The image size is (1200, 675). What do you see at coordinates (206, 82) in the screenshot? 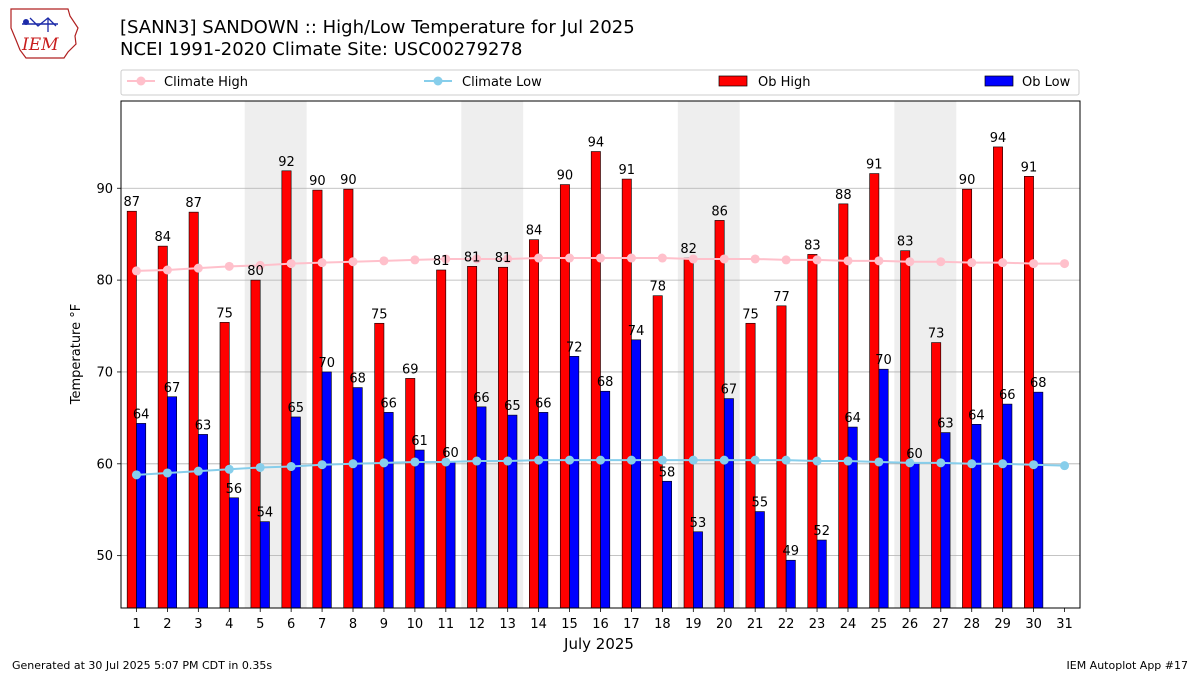
I see `legend-label-climate-high: Climate High` at bounding box center [206, 82].